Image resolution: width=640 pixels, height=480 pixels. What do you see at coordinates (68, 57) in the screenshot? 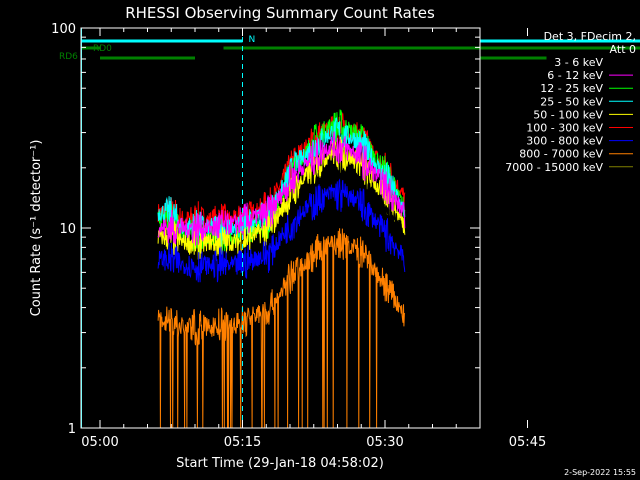
I see `annotation-label: RD6` at bounding box center [68, 57].